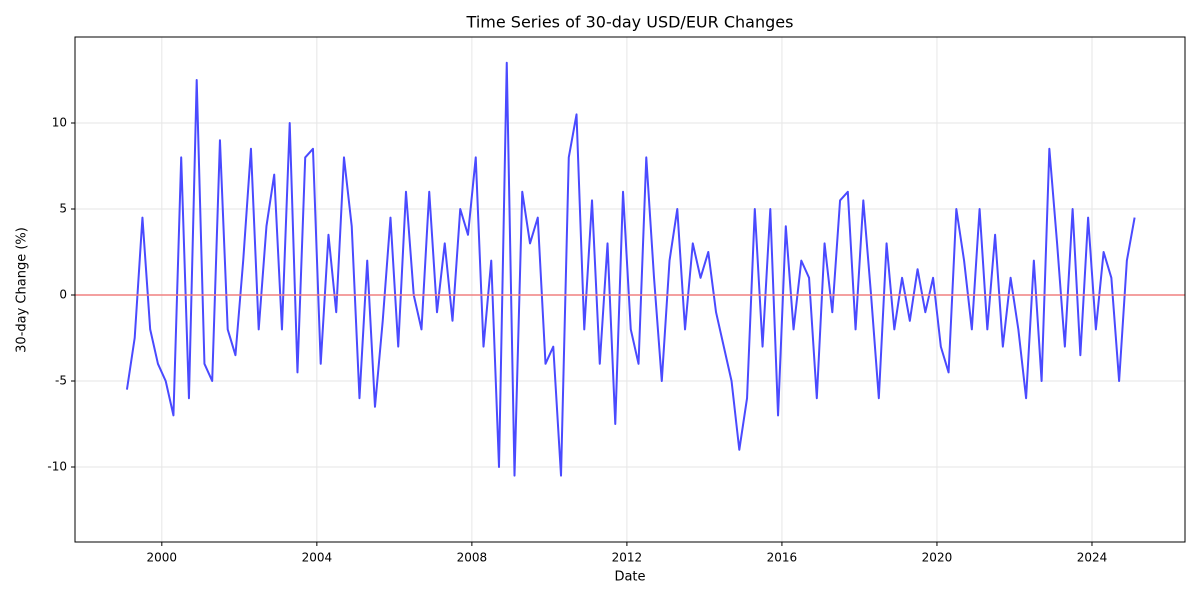  Describe the element at coordinates (61, 381) in the screenshot. I see `y-tick-label: -5` at that location.